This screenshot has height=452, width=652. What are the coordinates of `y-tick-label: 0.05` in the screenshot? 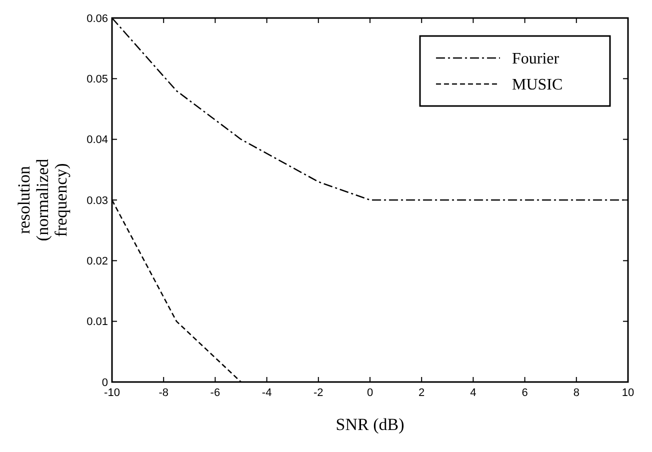 It's located at (97, 80).